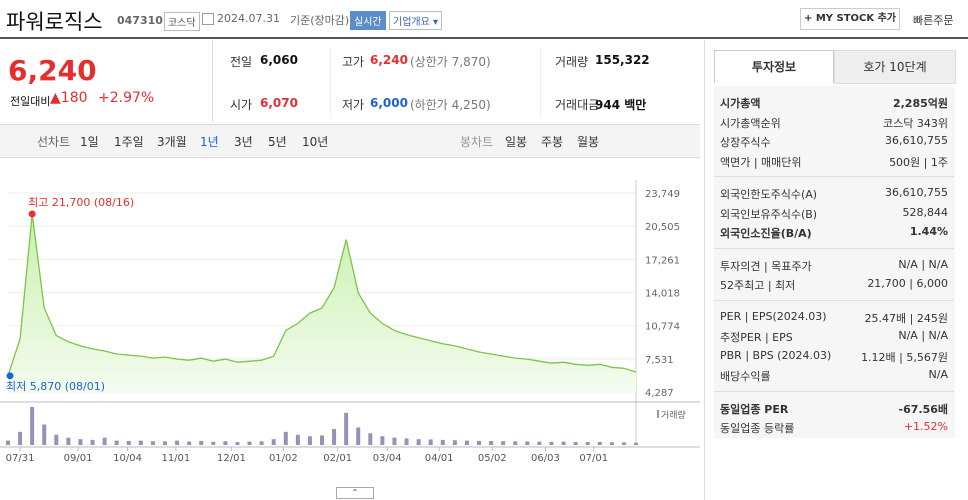 This screenshot has width=968, height=500. I want to click on x-tick-label: 02/01, so click(337, 458).